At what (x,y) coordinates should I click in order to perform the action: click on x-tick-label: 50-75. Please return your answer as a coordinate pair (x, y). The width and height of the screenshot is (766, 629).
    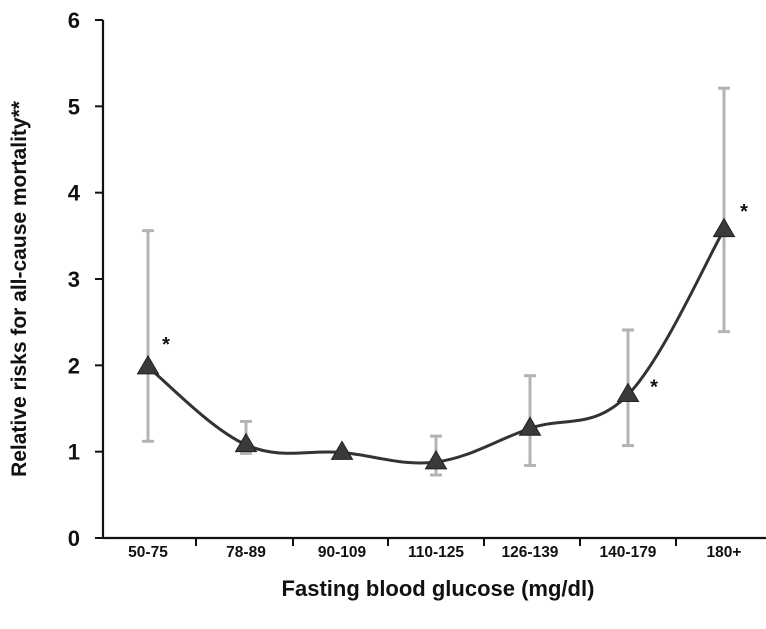
    Looking at the image, I should click on (148, 552).